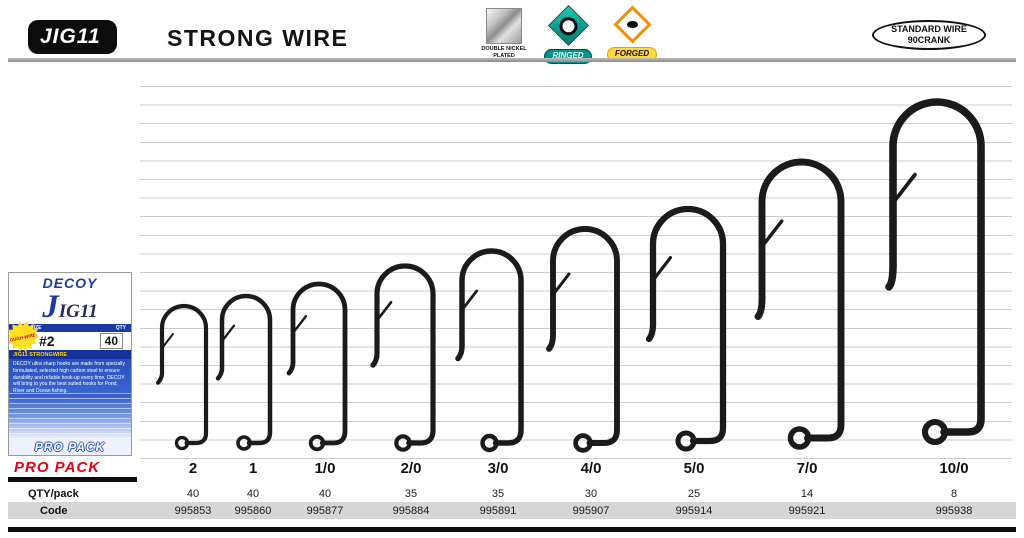  I want to click on forged-glyph, so click(632, 24).